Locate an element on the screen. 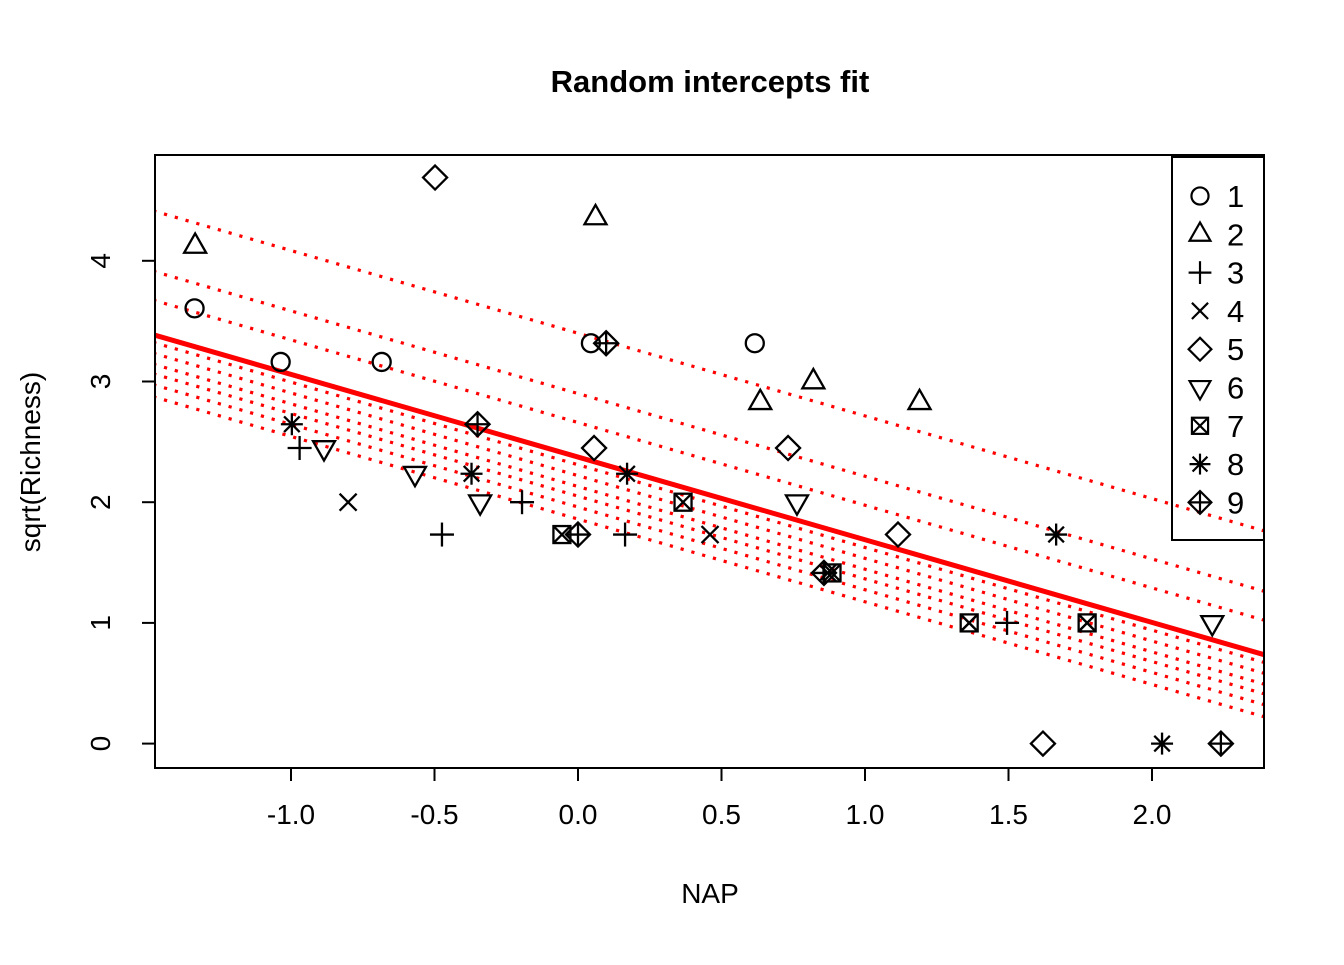 The height and width of the screenshot is (965, 1344). legend-label: 8 is located at coordinates (1235, 464).